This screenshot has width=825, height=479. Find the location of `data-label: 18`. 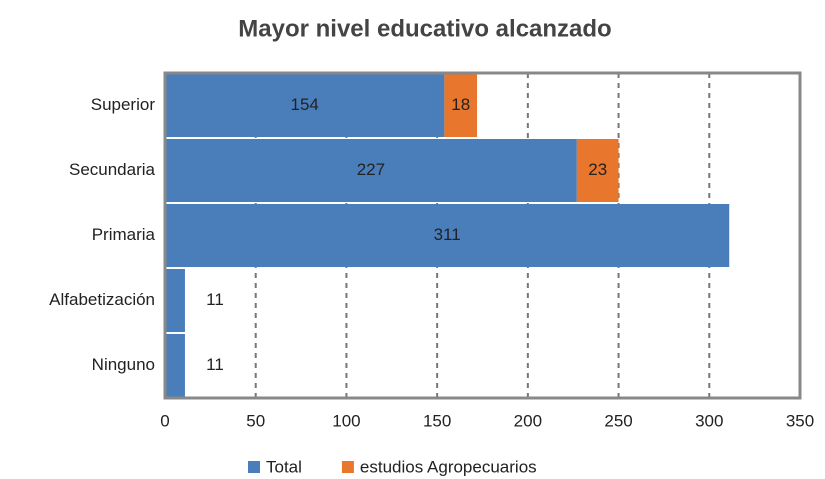

data-label: 18 is located at coordinates (460, 104).